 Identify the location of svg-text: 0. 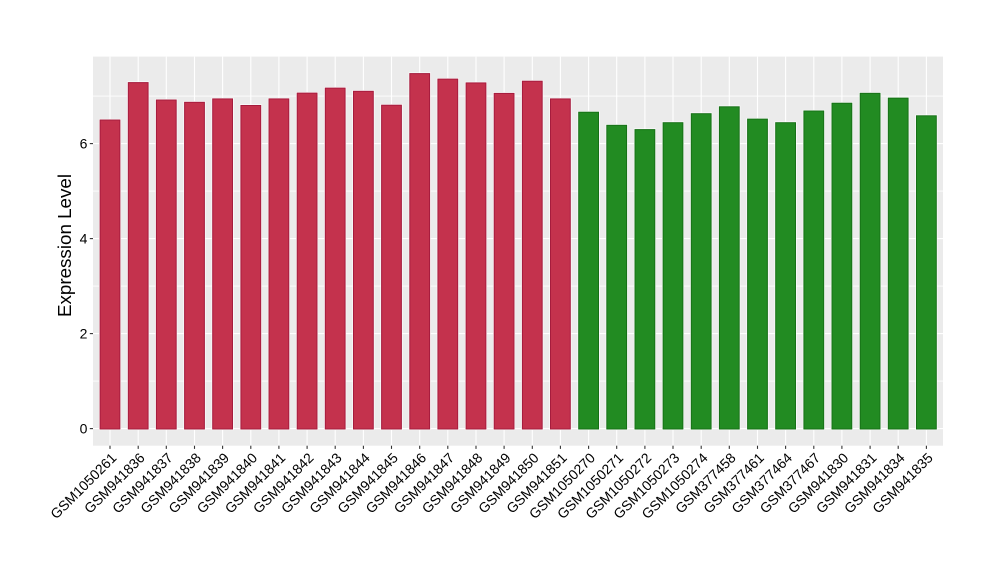
(84, 429).